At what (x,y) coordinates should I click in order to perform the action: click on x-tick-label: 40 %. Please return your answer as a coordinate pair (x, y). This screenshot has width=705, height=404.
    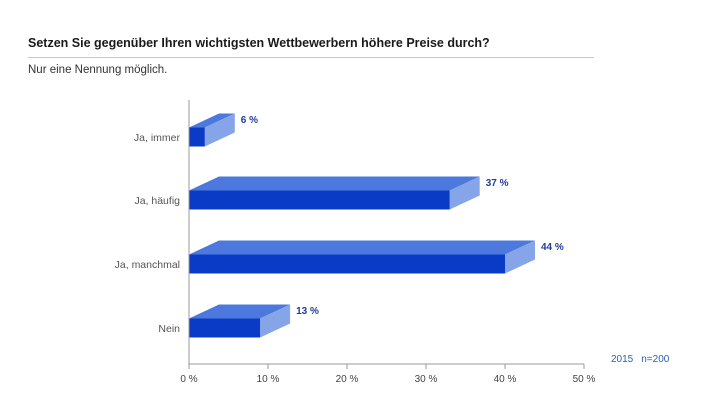
    Looking at the image, I should click on (505, 379).